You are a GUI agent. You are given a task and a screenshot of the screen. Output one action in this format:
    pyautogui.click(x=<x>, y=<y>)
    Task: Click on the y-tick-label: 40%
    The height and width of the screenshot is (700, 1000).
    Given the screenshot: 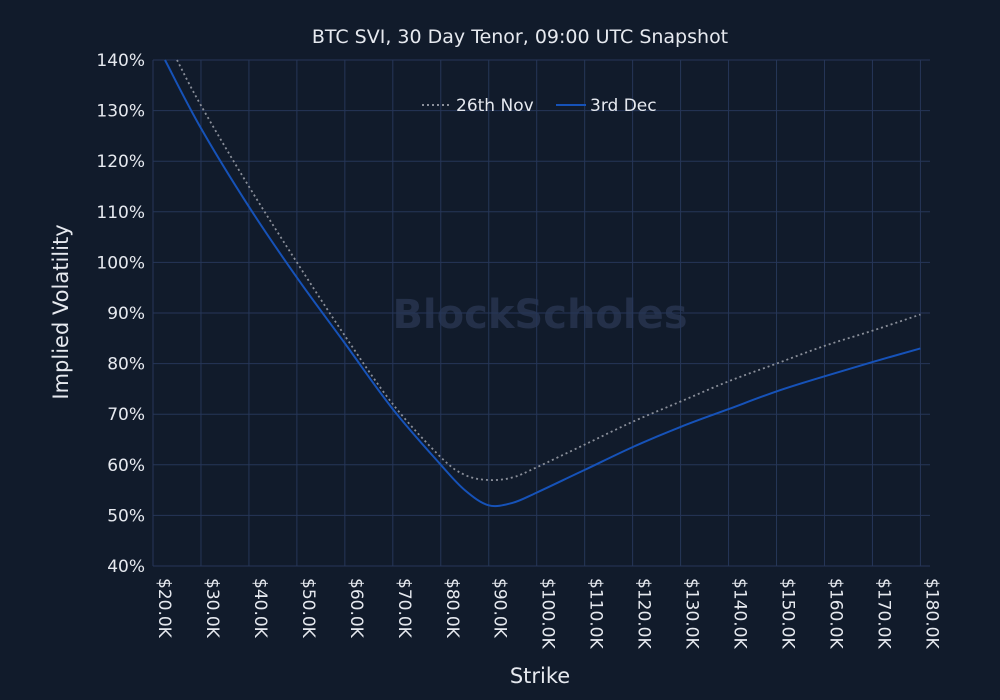 What is the action you would take?
    pyautogui.click(x=126, y=567)
    